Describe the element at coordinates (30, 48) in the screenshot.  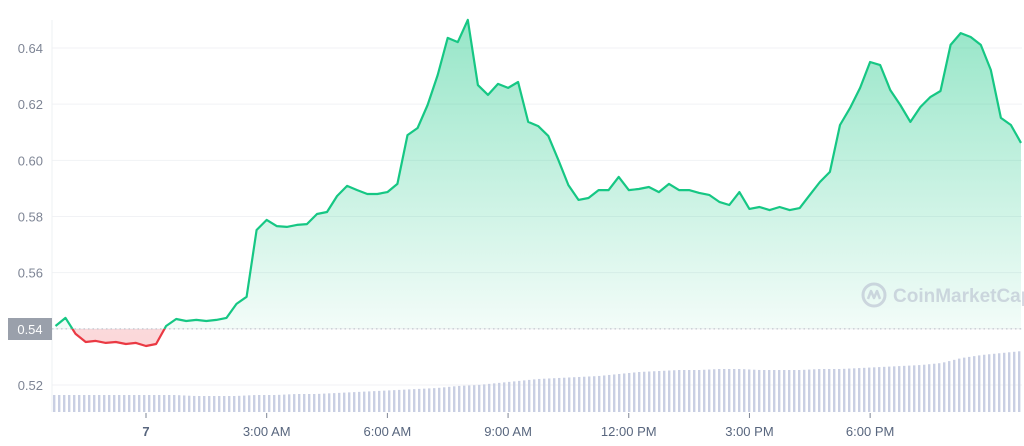
I see `y-tick-label: 0.64` at that location.